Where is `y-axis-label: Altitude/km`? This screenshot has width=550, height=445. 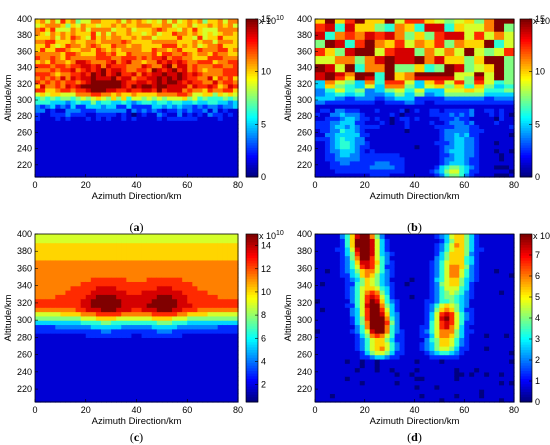 y-axis-label: Altitude/km is located at coordinates (8, 97).